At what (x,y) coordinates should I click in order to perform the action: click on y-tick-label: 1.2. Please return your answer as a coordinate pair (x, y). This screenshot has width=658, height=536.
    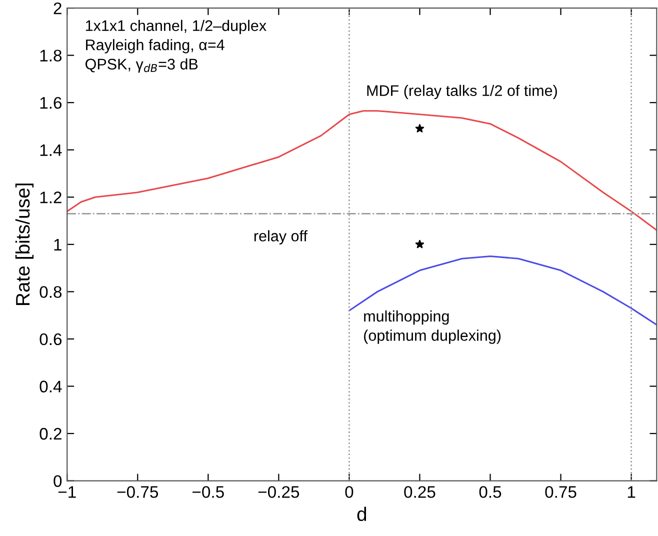
    Looking at the image, I should click on (51, 198).